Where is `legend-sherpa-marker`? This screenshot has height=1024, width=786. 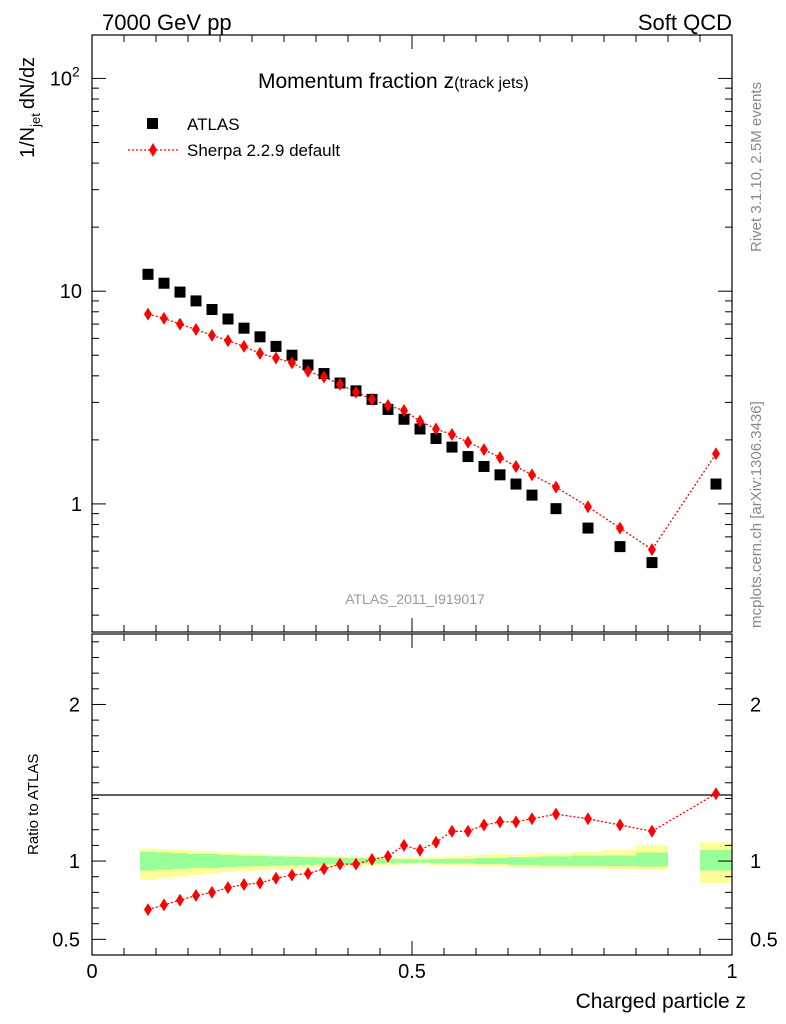
legend-sherpa-marker is located at coordinates (153, 150).